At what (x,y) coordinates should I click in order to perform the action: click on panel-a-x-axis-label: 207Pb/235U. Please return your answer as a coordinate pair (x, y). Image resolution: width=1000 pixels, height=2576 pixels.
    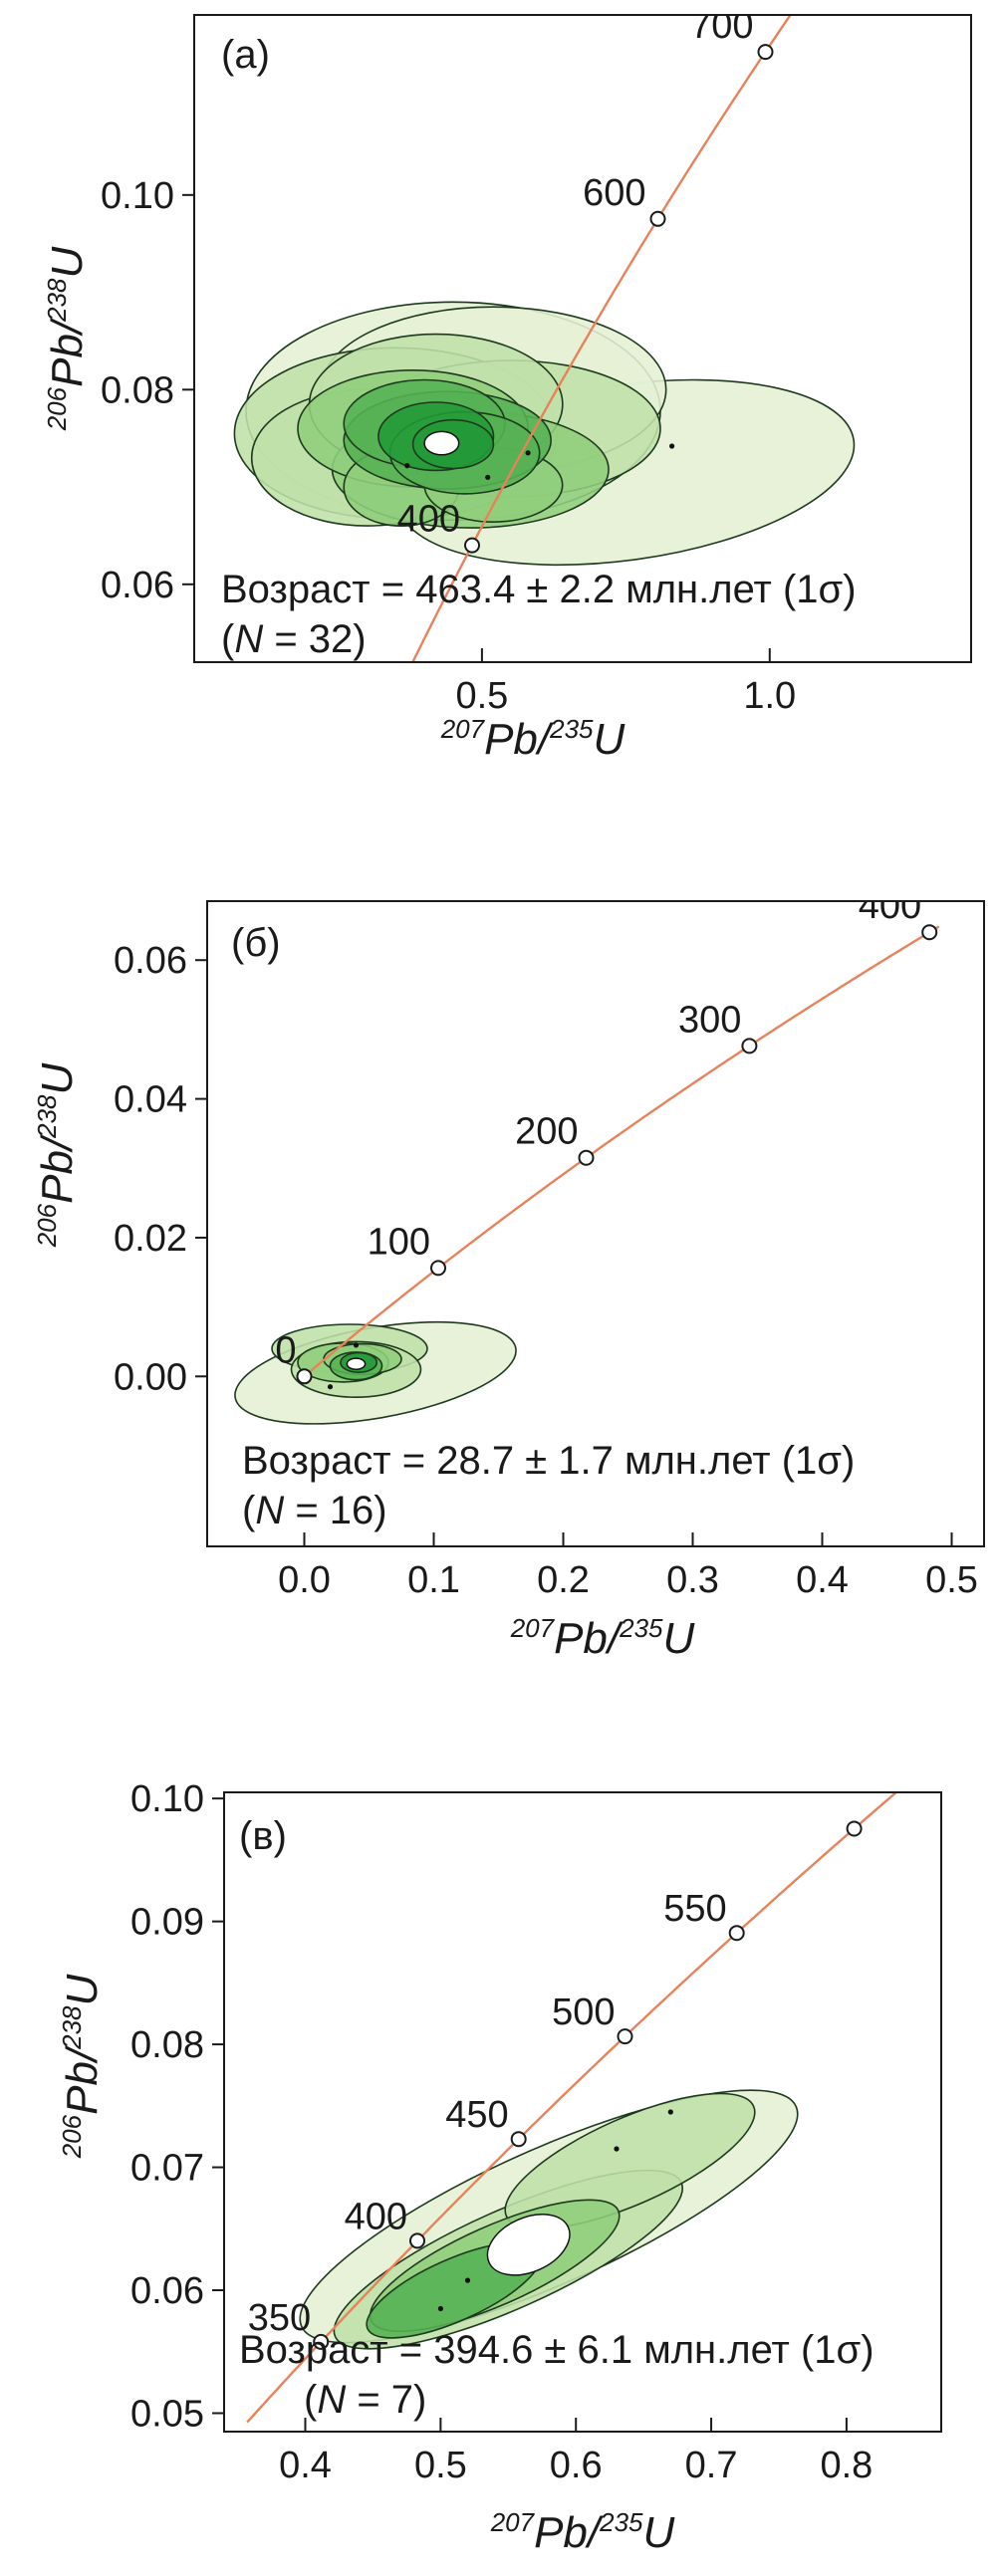
    Looking at the image, I should click on (532, 739).